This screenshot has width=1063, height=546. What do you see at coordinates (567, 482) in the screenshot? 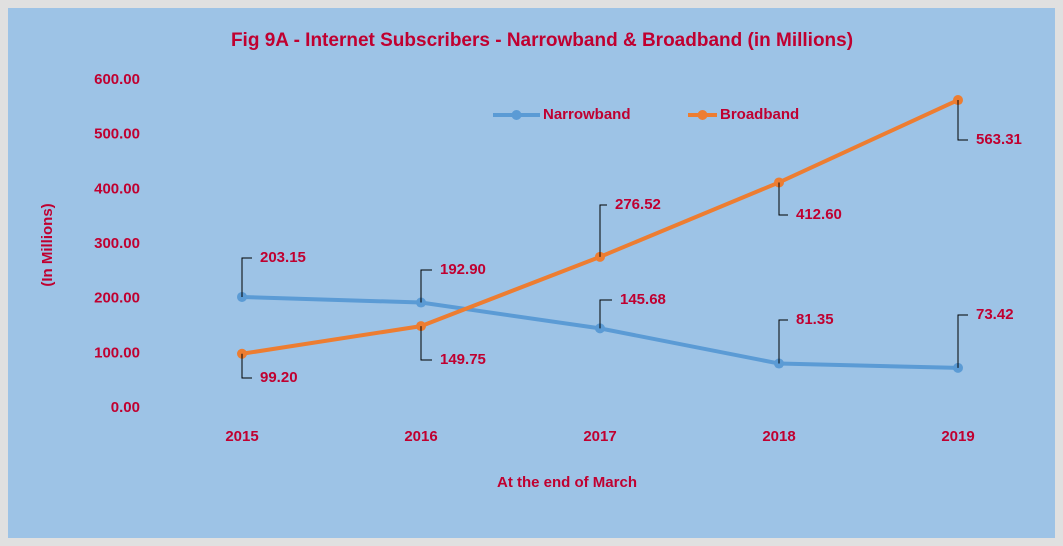
I see `x-axis-title: At the end of March` at bounding box center [567, 482].